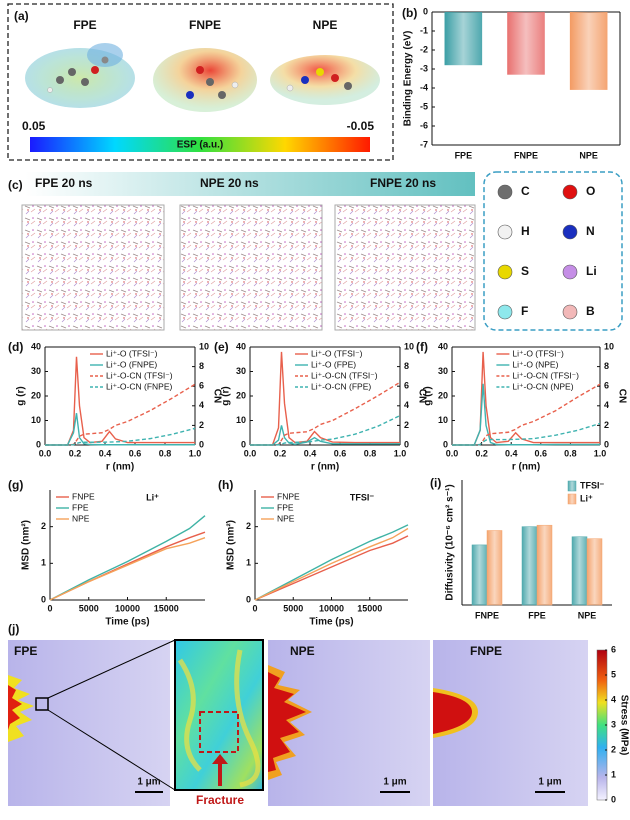 Image resolution: width=630 pixels, height=820 pixels. I want to click on snapshot-label: FNPE 20 ns, so click(403, 183).